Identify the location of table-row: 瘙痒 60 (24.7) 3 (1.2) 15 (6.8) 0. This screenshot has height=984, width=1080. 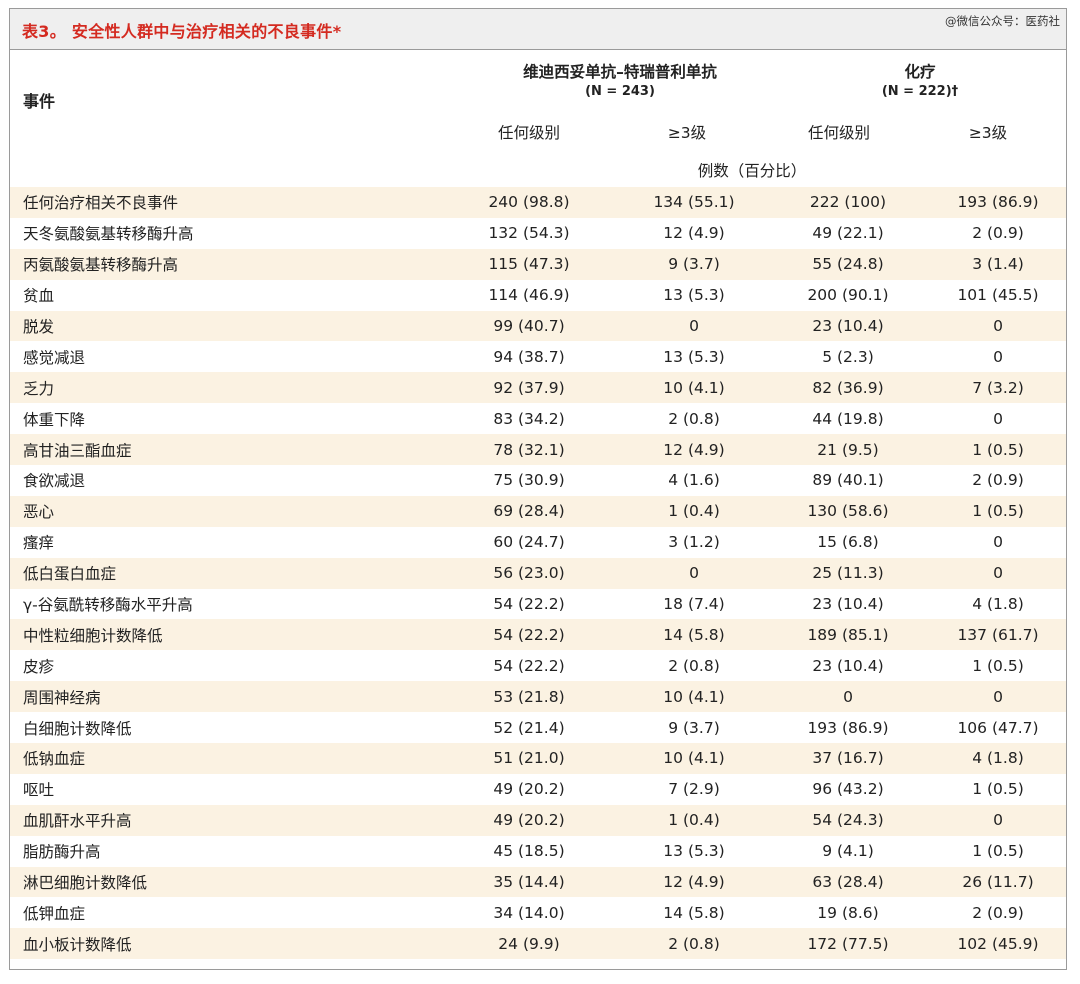
(538, 542).